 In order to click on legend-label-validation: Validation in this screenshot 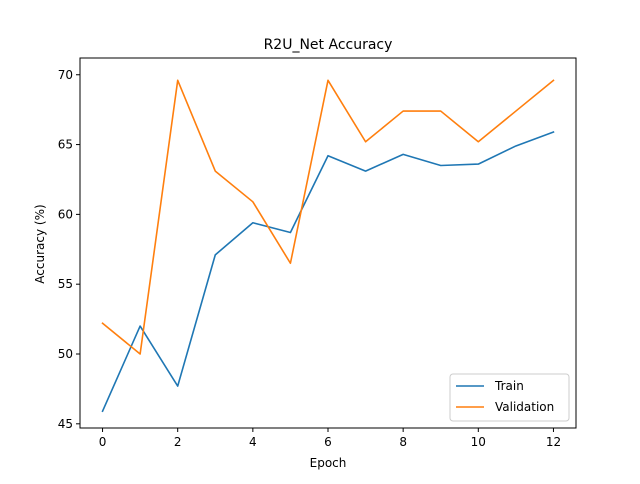, I will do `click(524, 407)`.